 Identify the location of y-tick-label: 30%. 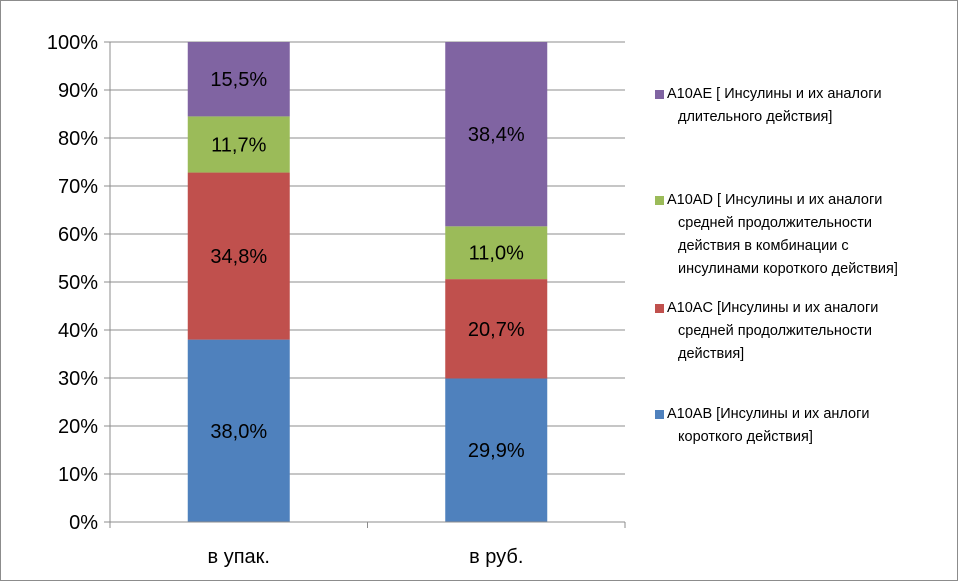
(78, 379).